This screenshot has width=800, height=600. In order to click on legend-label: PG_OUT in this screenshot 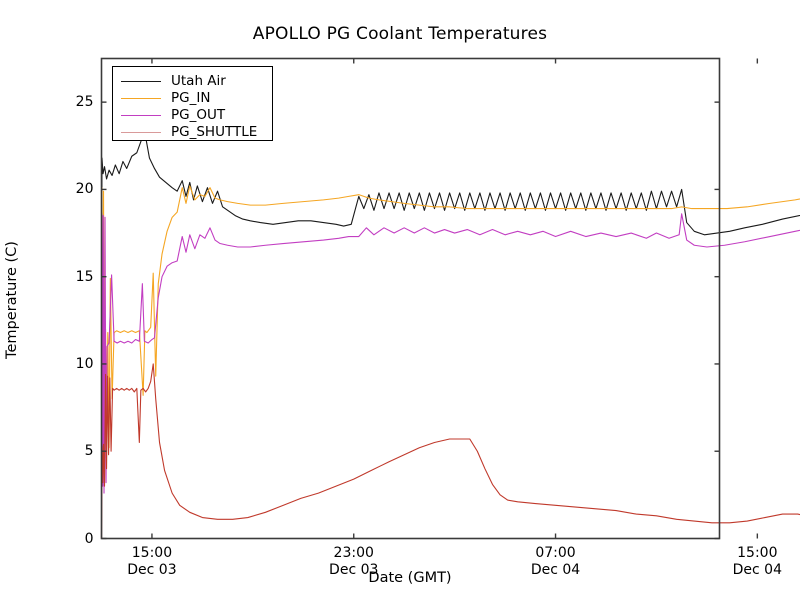, I will do `click(198, 115)`.